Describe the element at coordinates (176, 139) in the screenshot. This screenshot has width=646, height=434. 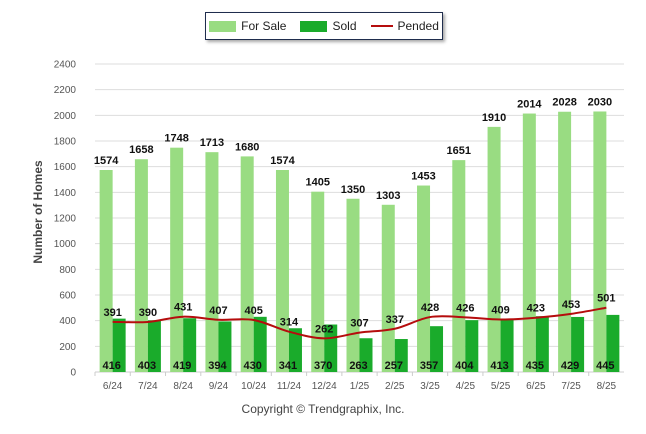
I see `label-for-sale: 1748` at that location.